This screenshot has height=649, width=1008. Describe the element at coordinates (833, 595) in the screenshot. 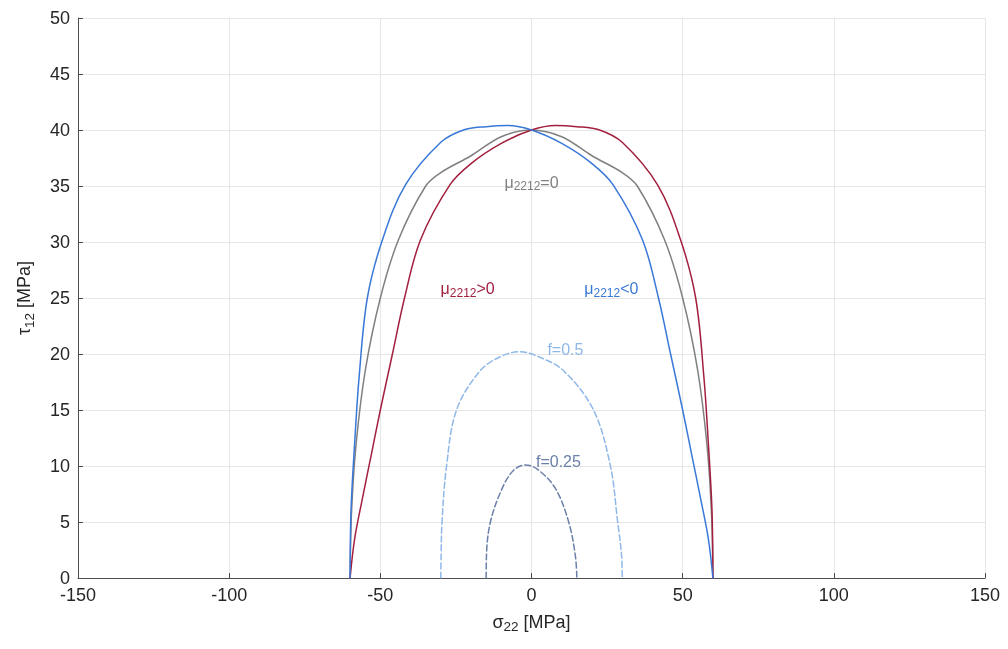

I see `x-tick-label: 100` at that location.